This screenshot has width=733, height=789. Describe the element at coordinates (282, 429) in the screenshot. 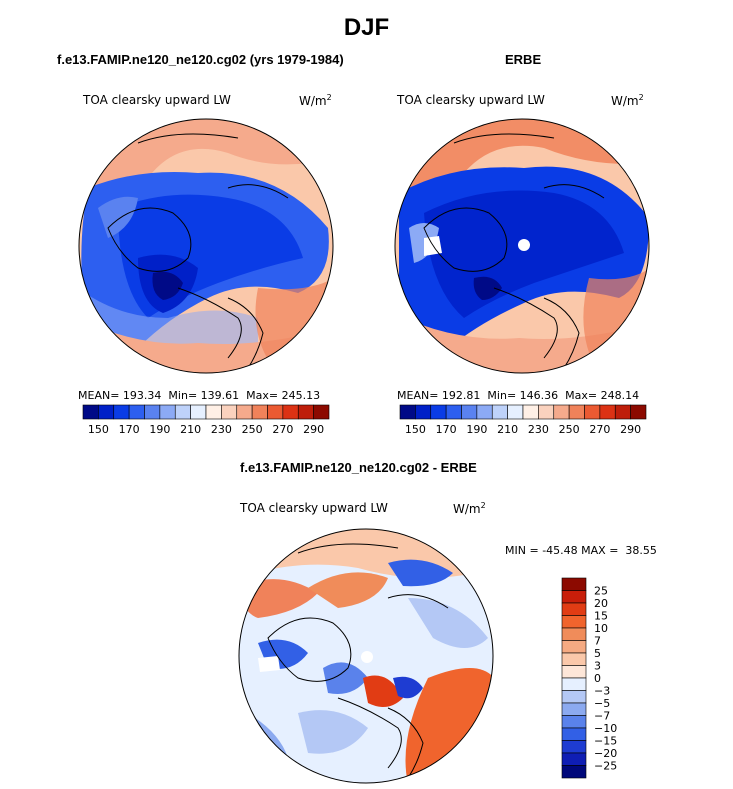

I see `panel-1-colorbar-label: 270` at that location.